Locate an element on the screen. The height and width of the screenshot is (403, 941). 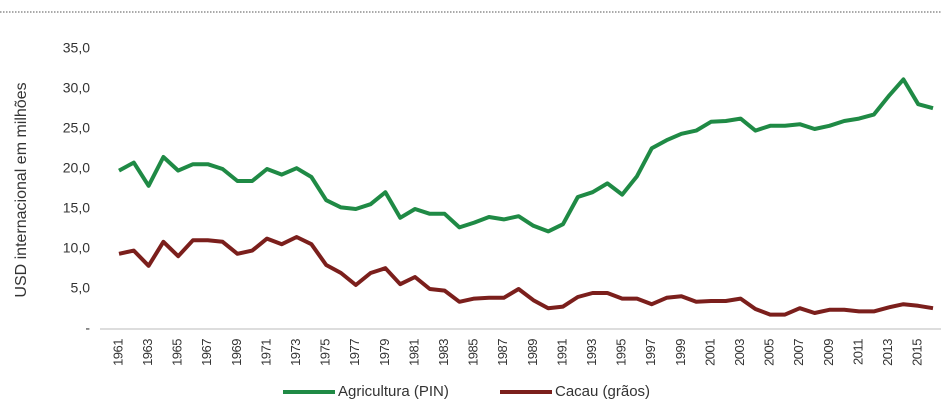
x-tick-label: 1989 is located at coordinates (532, 352).